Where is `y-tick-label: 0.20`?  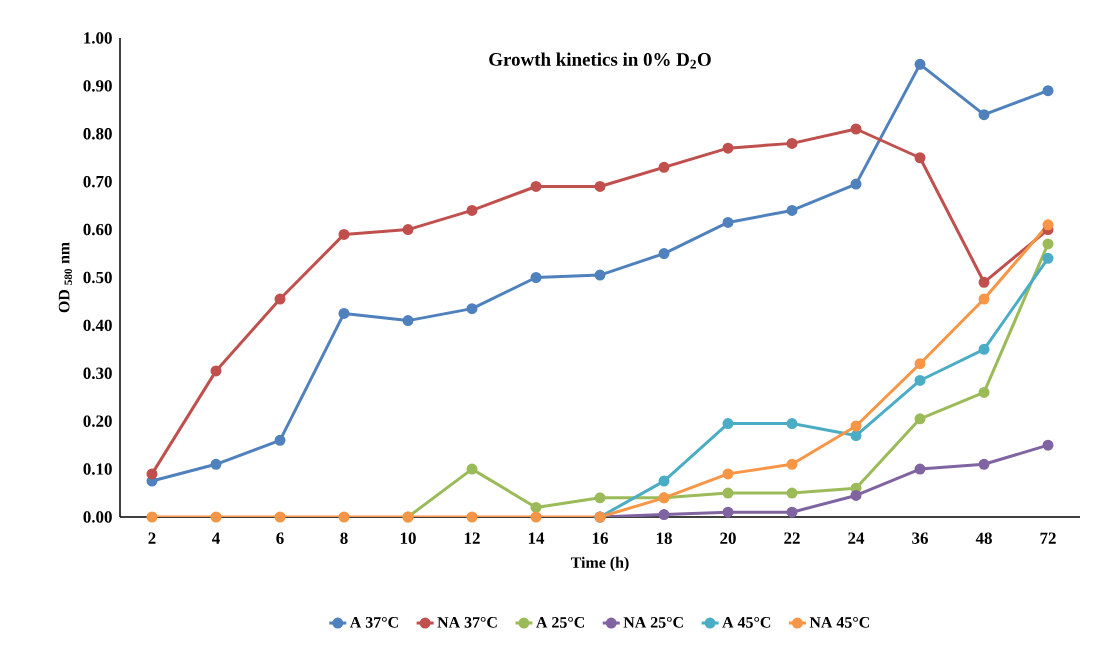 y-tick-label: 0.20 is located at coordinates (97, 421).